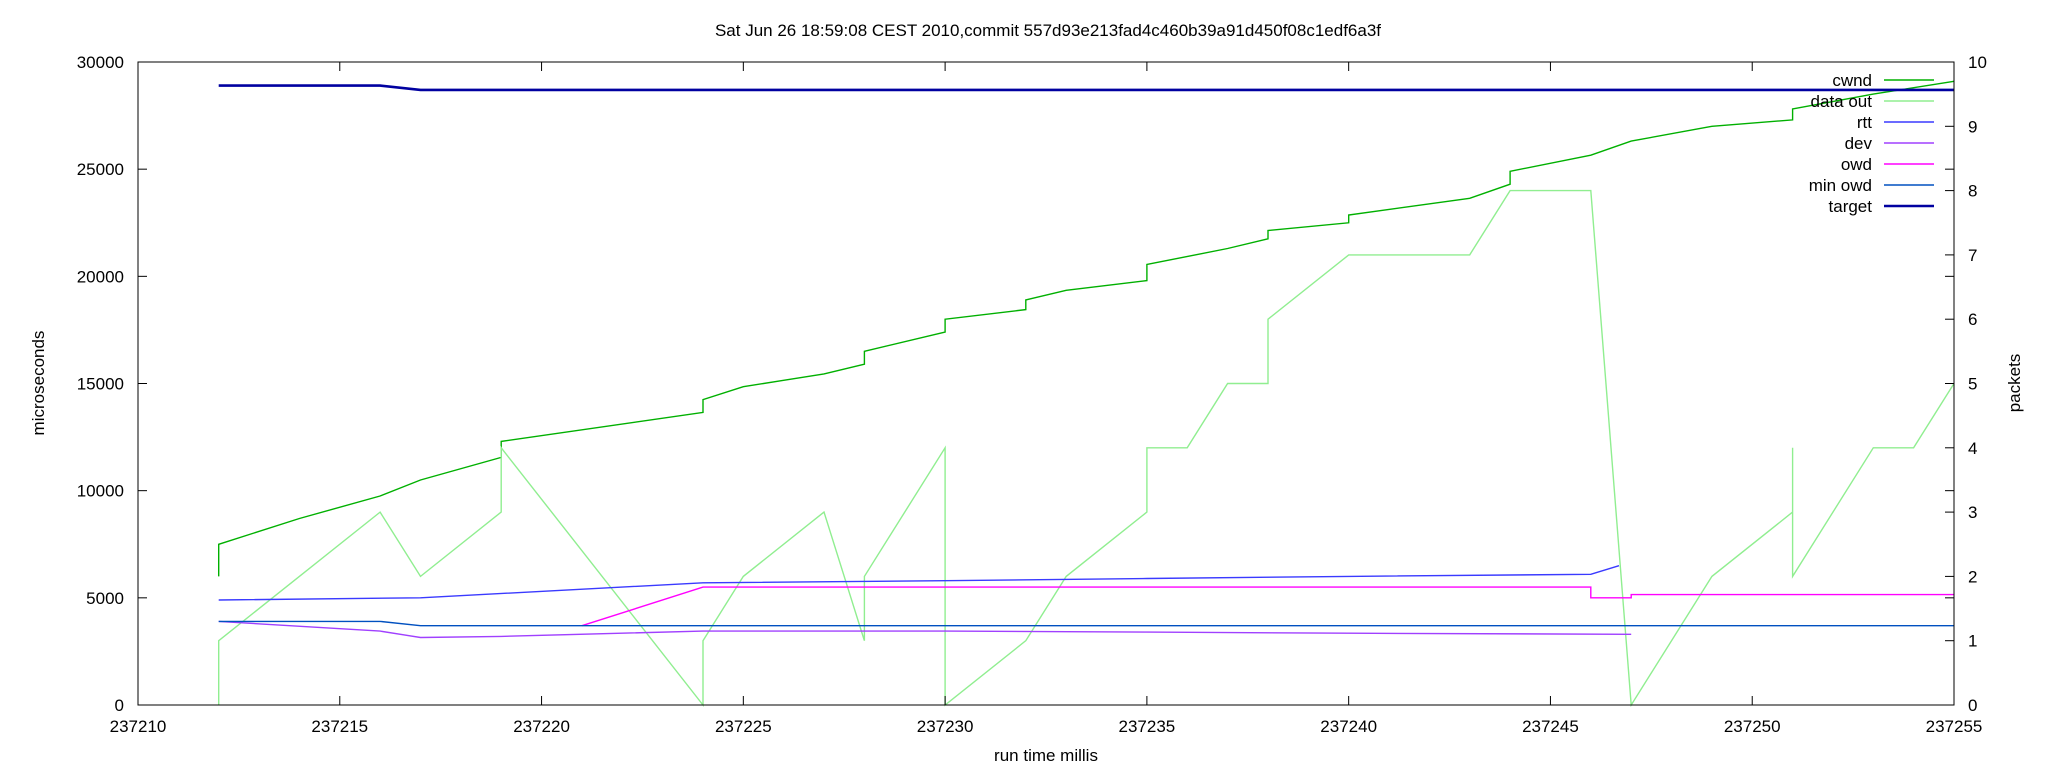  What do you see at coordinates (100, 169) in the screenshot?
I see `y-tick-label: 25000` at bounding box center [100, 169].